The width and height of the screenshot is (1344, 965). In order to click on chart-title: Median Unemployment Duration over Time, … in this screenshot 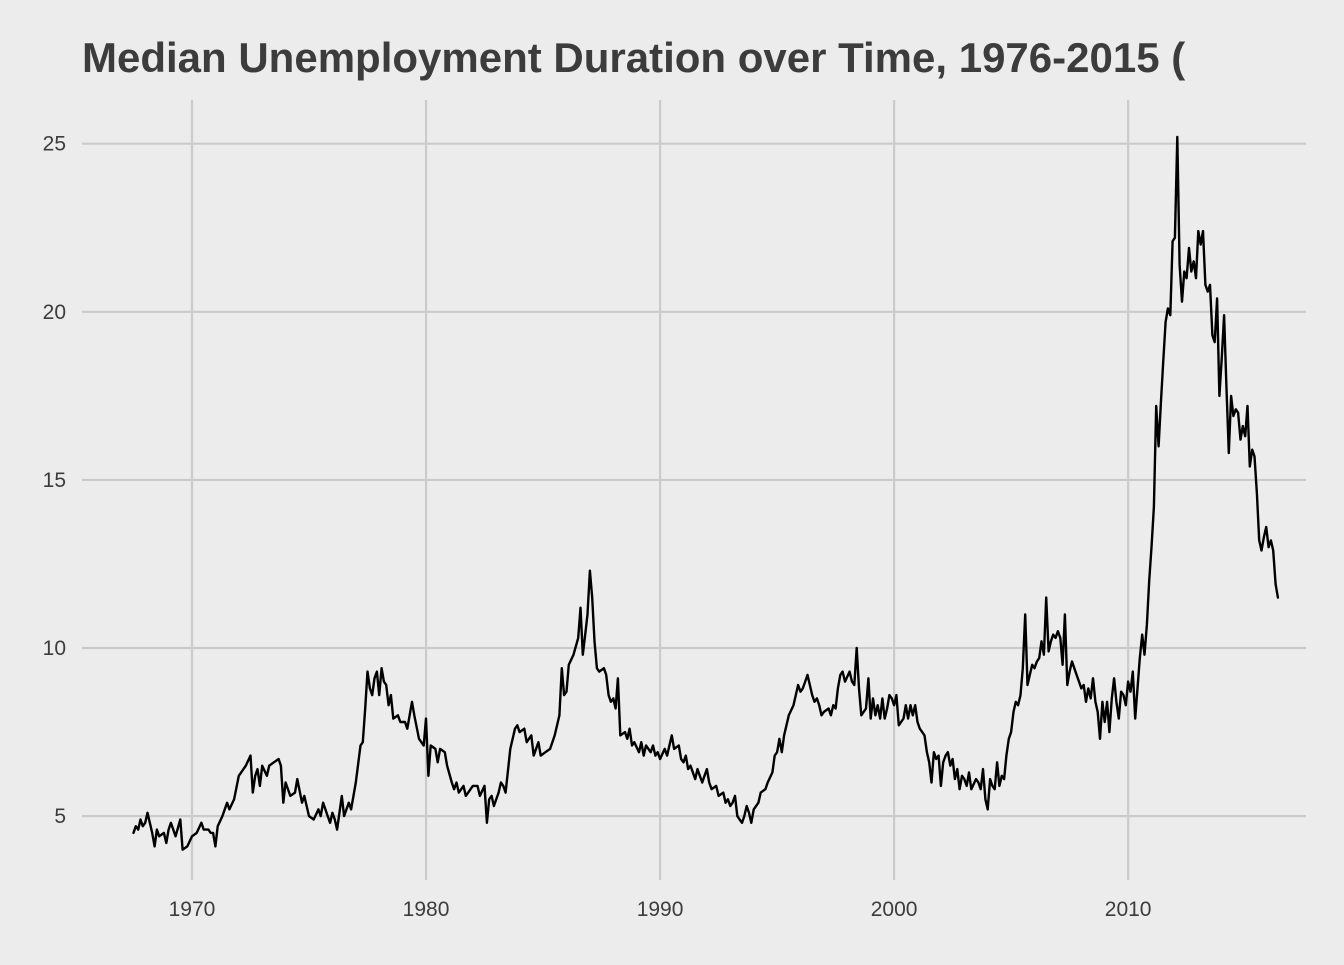, I will do `click(633, 57)`.